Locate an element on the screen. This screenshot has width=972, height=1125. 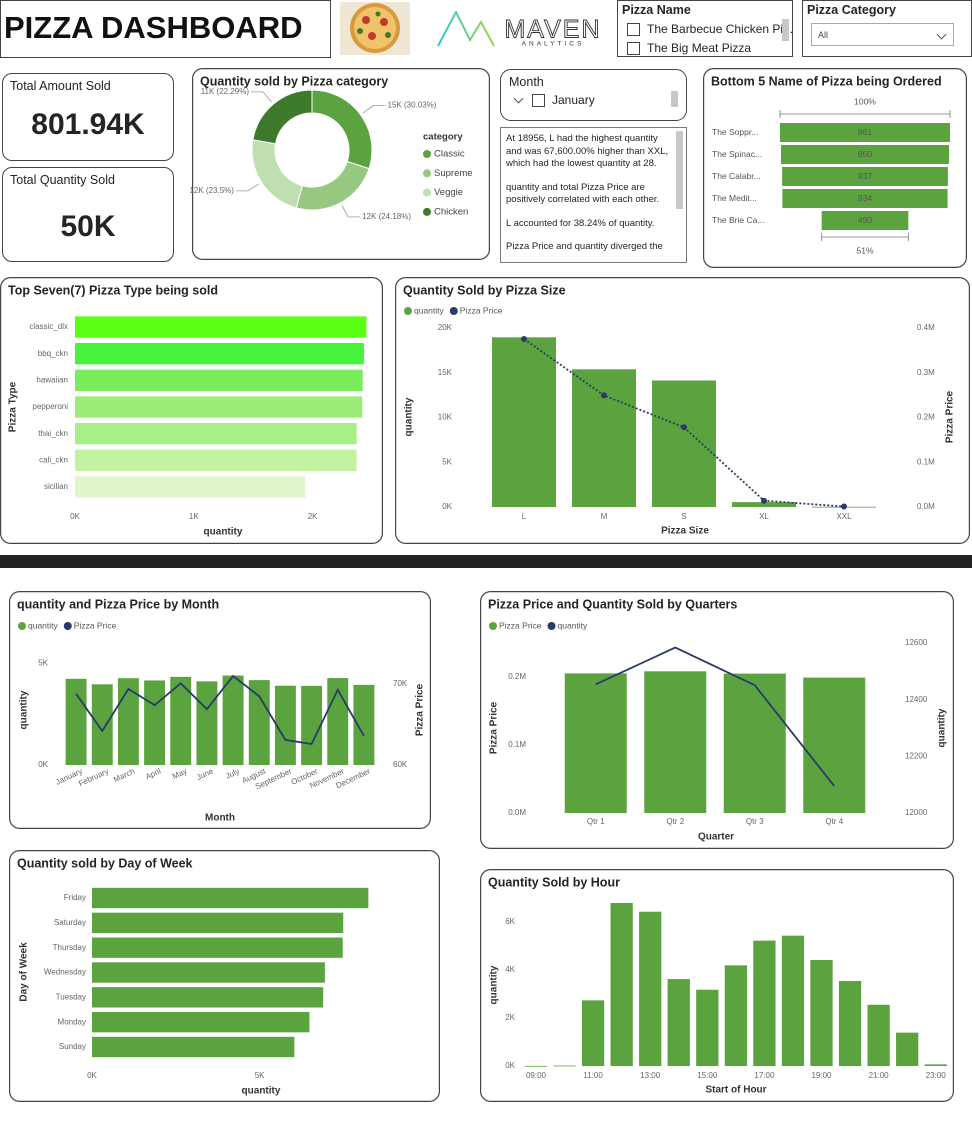
card-label: Total Amount Sold is located at coordinates (60, 86).